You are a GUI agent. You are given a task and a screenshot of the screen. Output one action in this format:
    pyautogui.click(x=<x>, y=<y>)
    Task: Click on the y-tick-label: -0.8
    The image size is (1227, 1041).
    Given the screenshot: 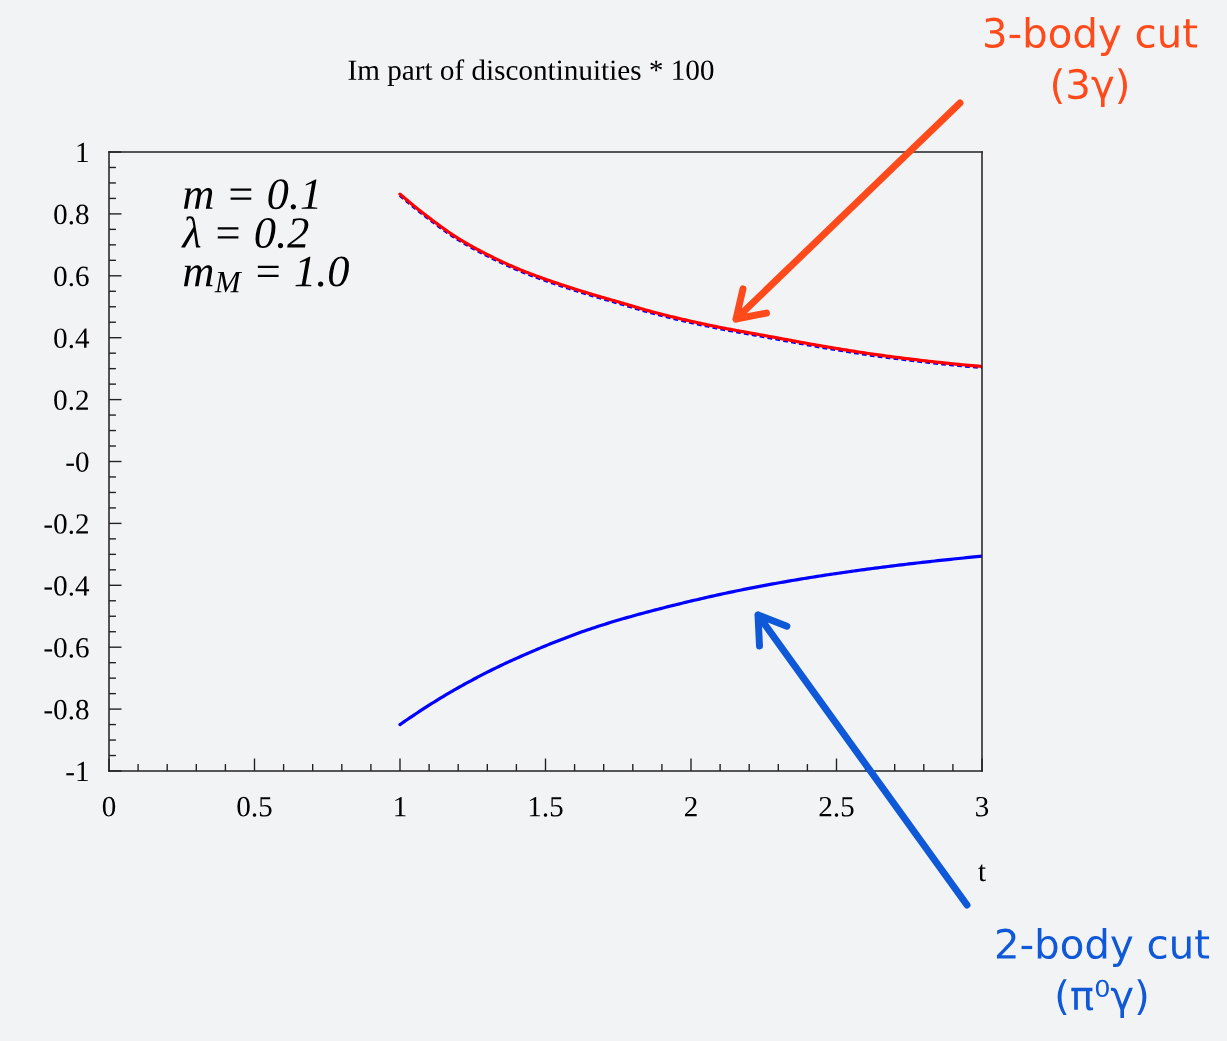 What is the action you would take?
    pyautogui.click(x=66, y=709)
    